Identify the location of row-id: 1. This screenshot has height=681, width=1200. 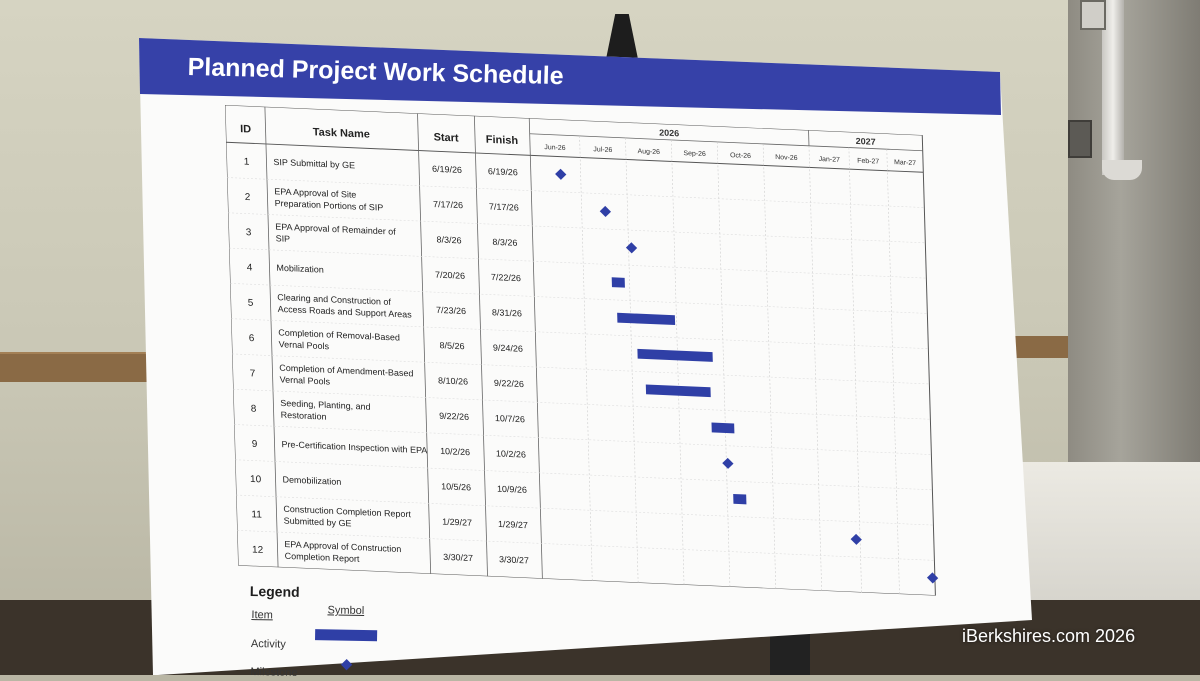
(247, 162).